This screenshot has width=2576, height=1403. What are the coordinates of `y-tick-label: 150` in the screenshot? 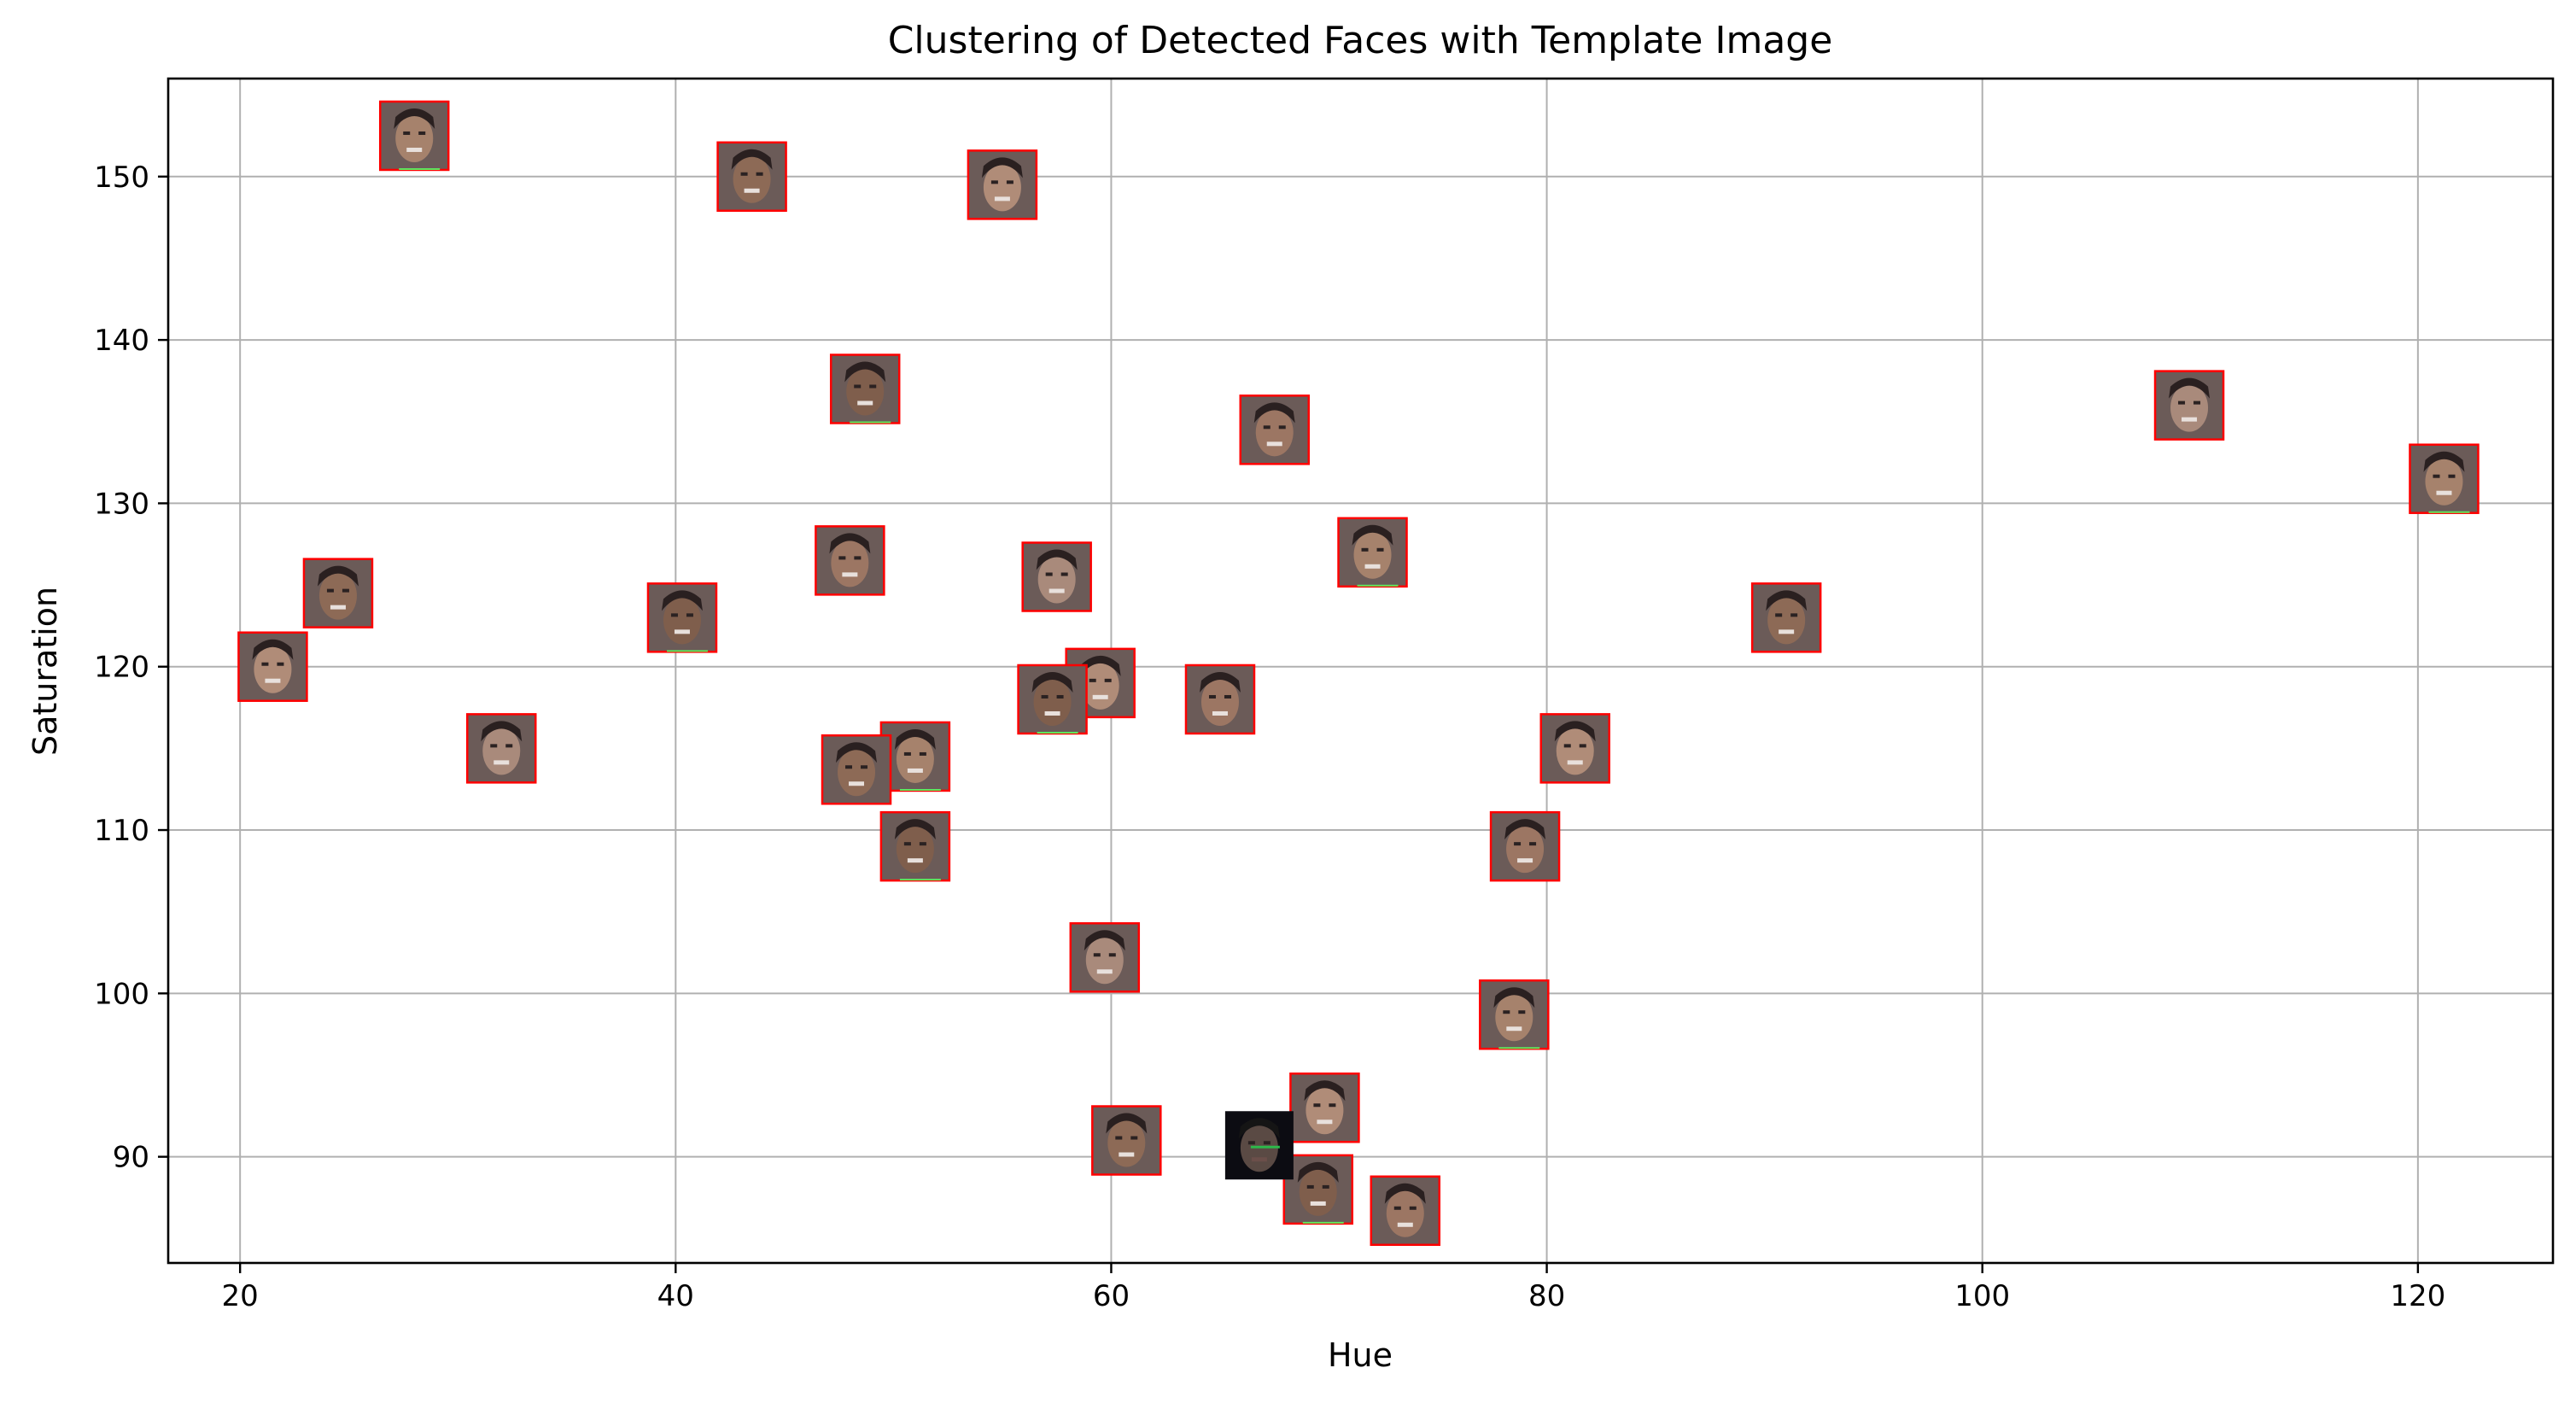 It's located at (121, 178).